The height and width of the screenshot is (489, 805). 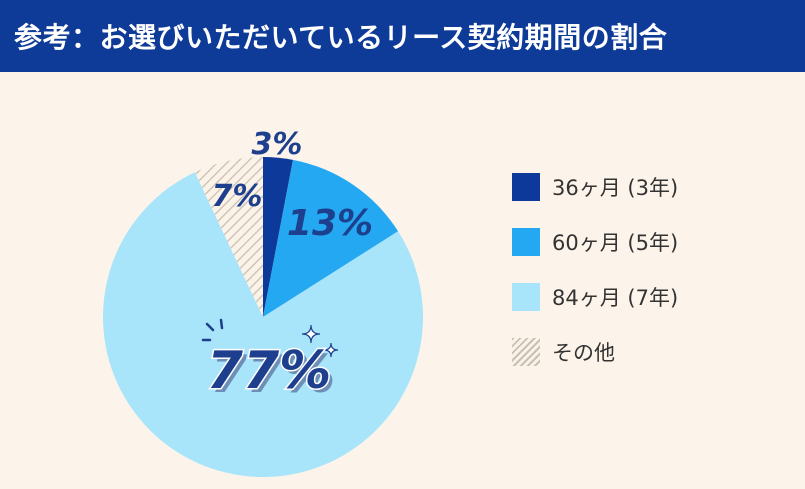 I want to click on pie-label: 77%, so click(x=269, y=371).